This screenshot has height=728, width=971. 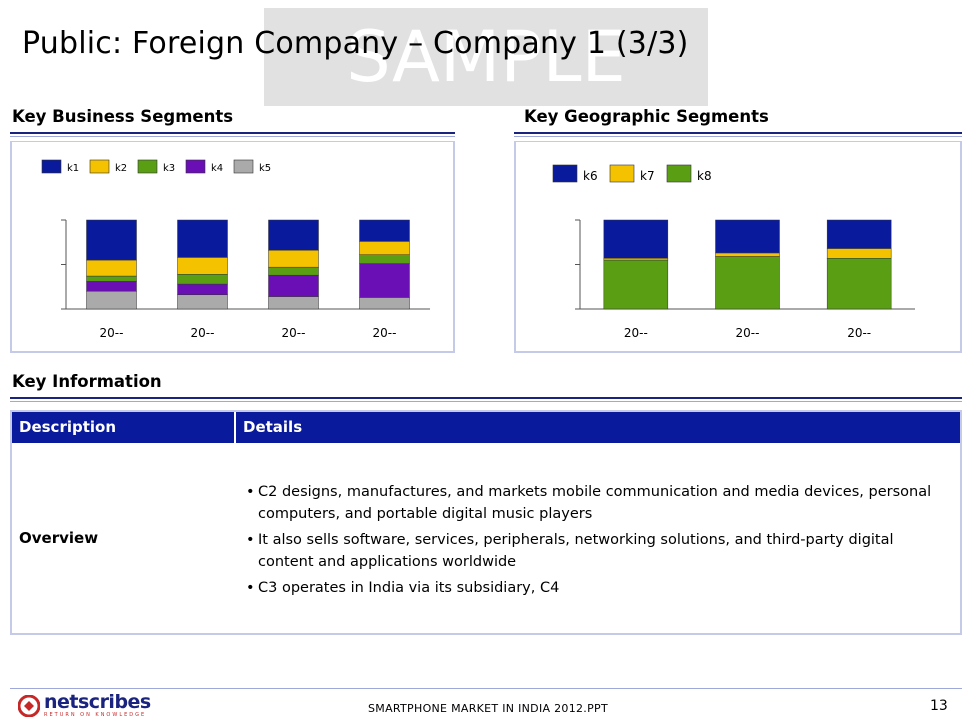 I want to click on description-header: Description, so click(x=124, y=427).